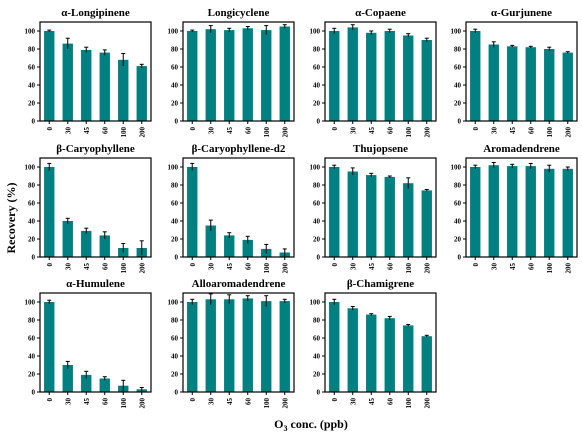 This screenshot has height=437, width=582. Describe the element at coordinates (95, 149) in the screenshot. I see `panel-title: β-Caryophyllene` at that location.